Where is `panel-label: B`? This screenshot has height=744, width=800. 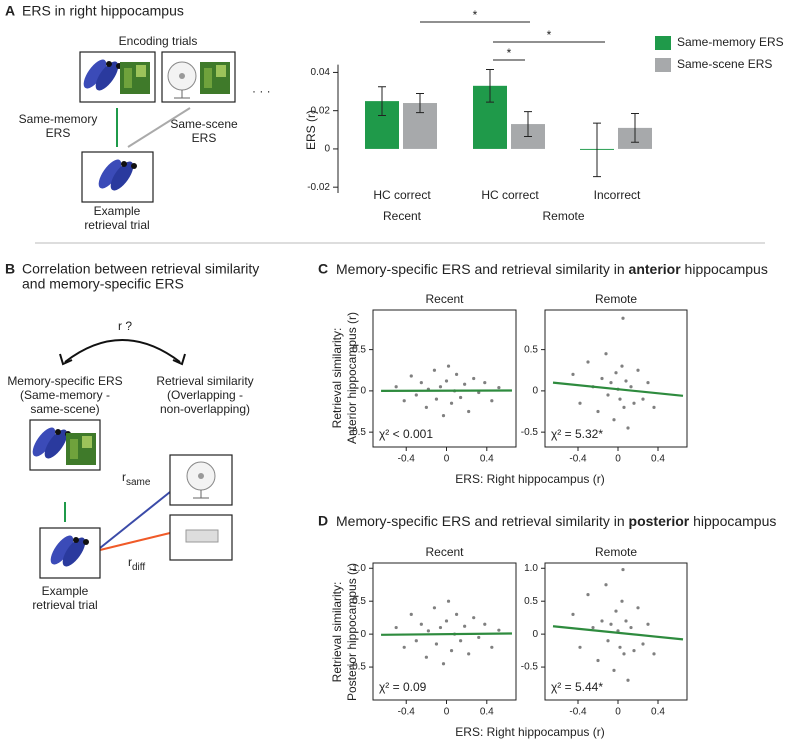 panel-label: B is located at coordinates (10, 269).